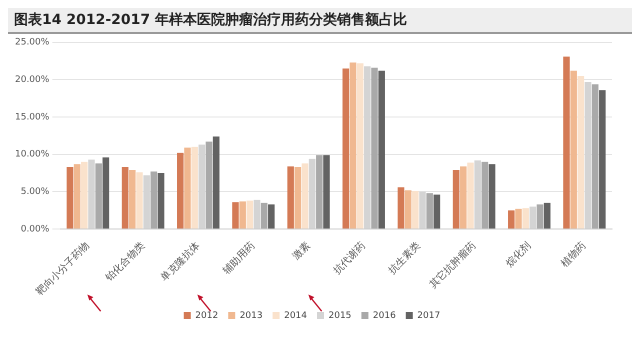 The height and width of the screenshot is (347, 640). What do you see at coordinates (35, 192) in the screenshot?
I see `y-tick-label: 5.00%` at bounding box center [35, 192].